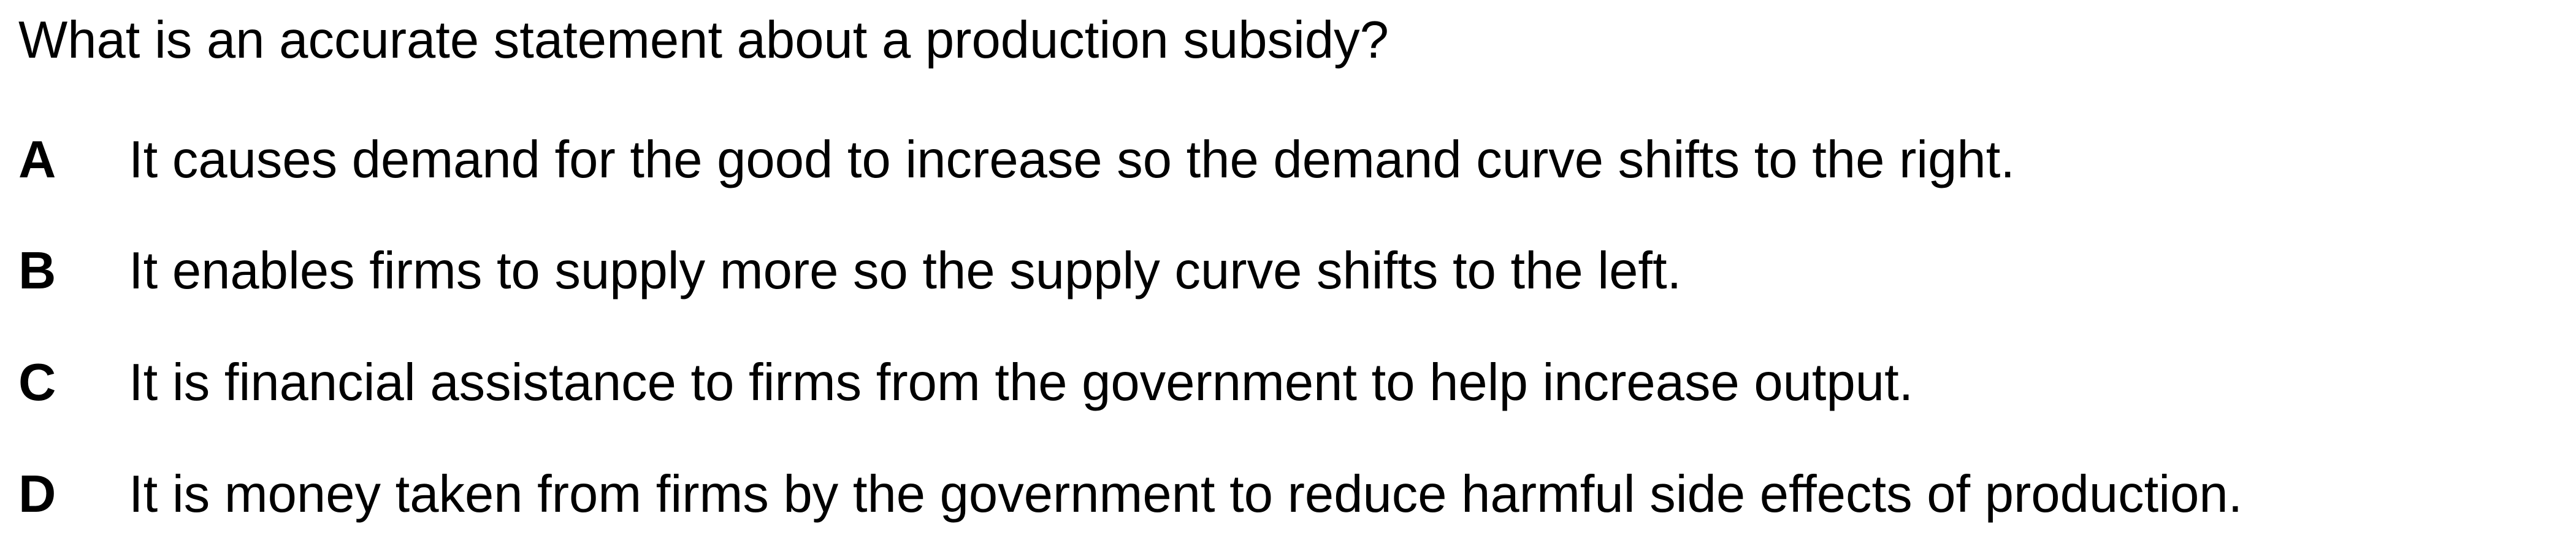 The height and width of the screenshot is (548, 2576). Describe the element at coordinates (37, 382) in the screenshot. I see `option-letter: C` at that location.